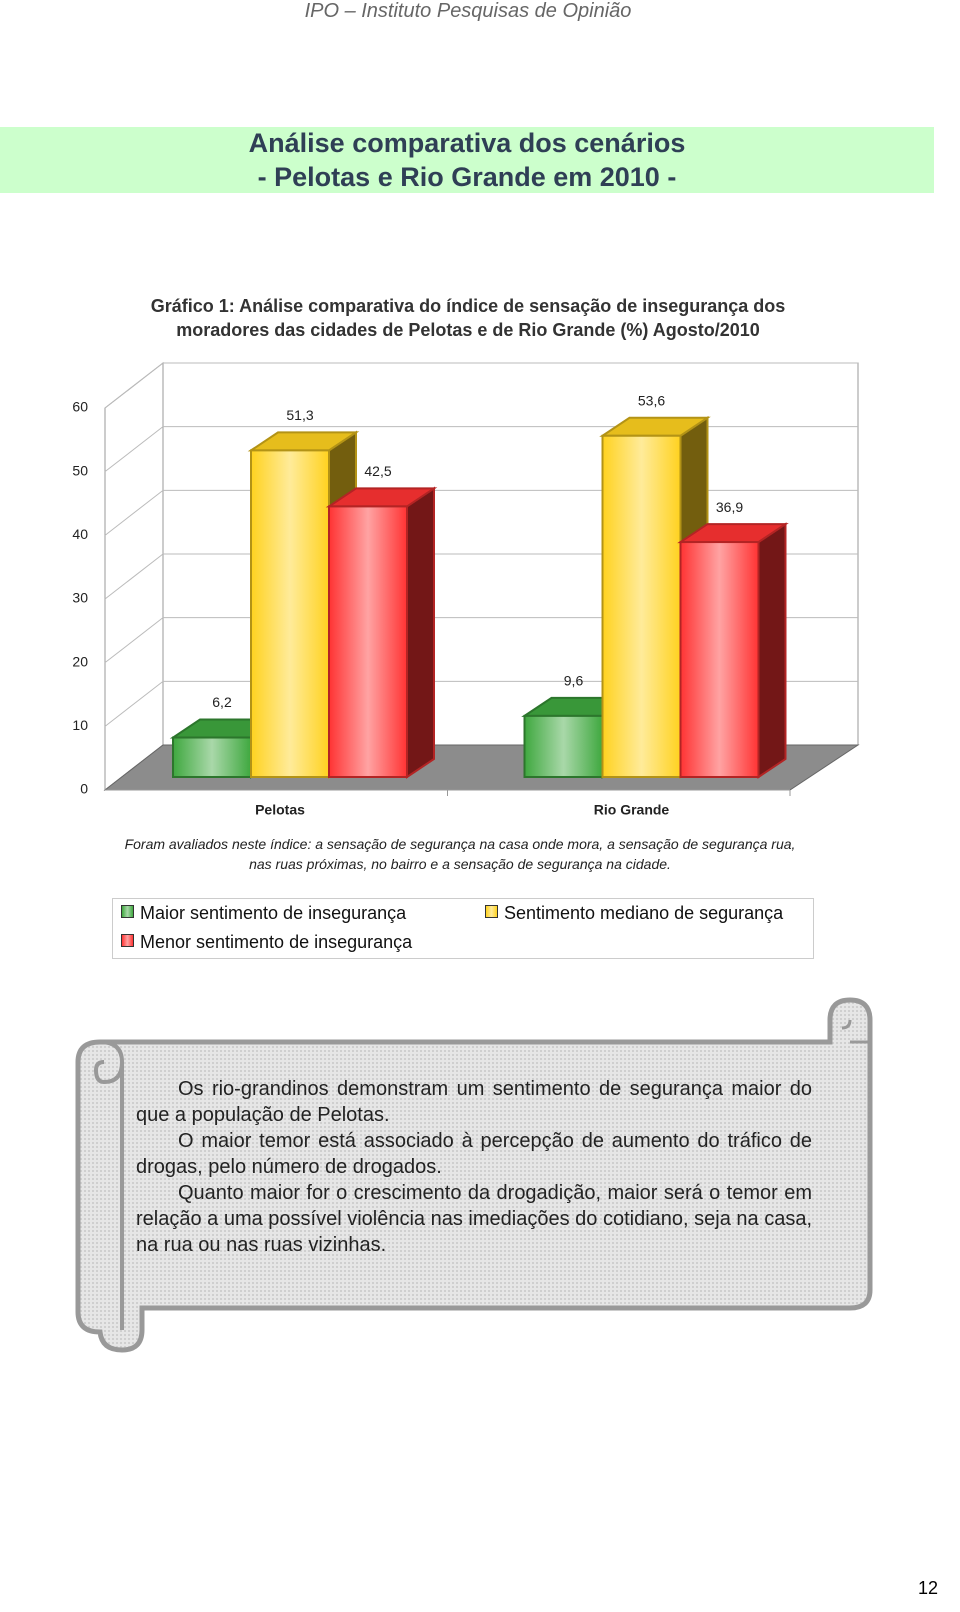  What do you see at coordinates (280, 810) in the screenshot?
I see `x-tick-label: Pelotas` at bounding box center [280, 810].